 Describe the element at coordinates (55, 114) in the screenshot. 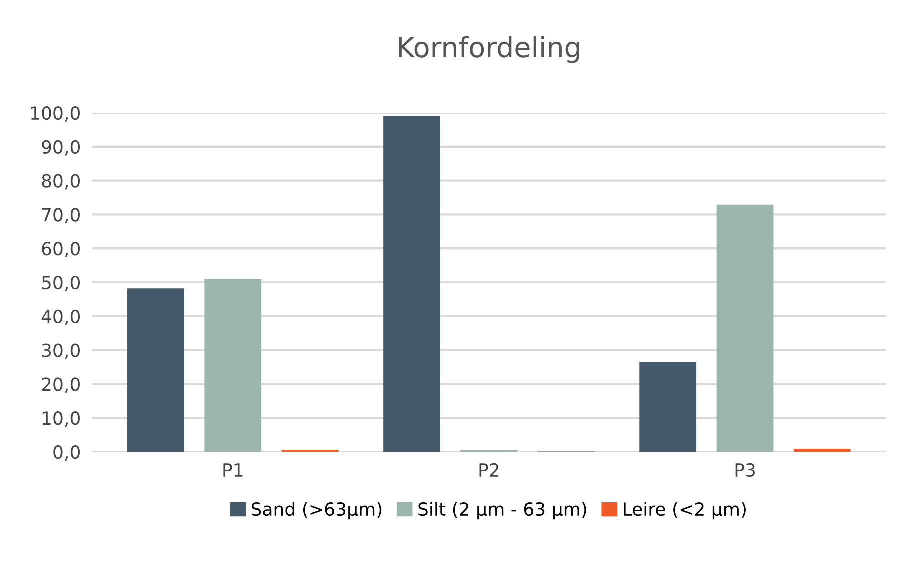

I see `y-tick-label: 100,0` at that location.